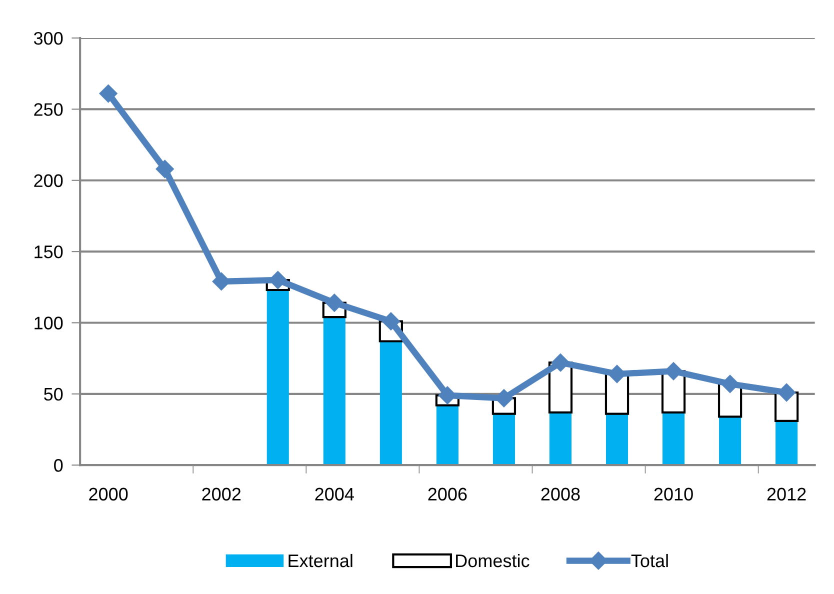 The image size is (834, 594). Describe the element at coordinates (48, 38) in the screenshot. I see `y-tick-label: 300` at that location.